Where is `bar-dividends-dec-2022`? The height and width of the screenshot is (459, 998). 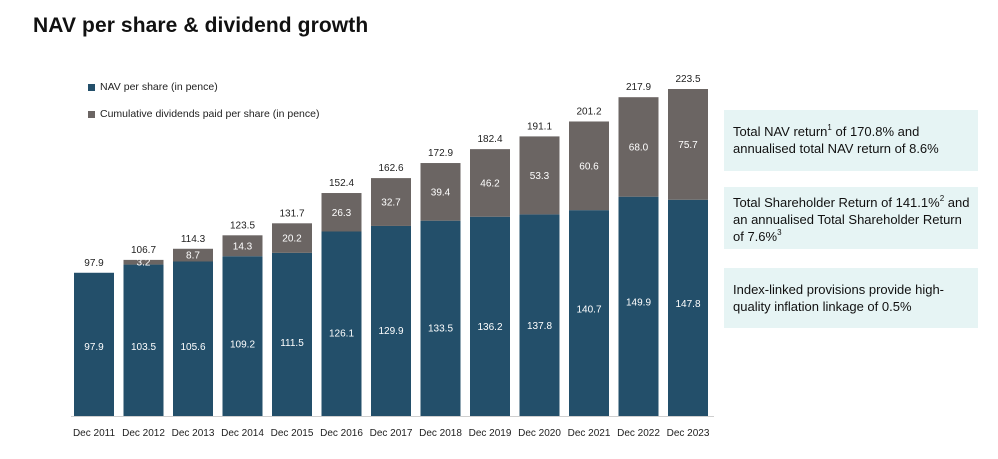
bar-dividends-dec-2022 is located at coordinates (638, 147).